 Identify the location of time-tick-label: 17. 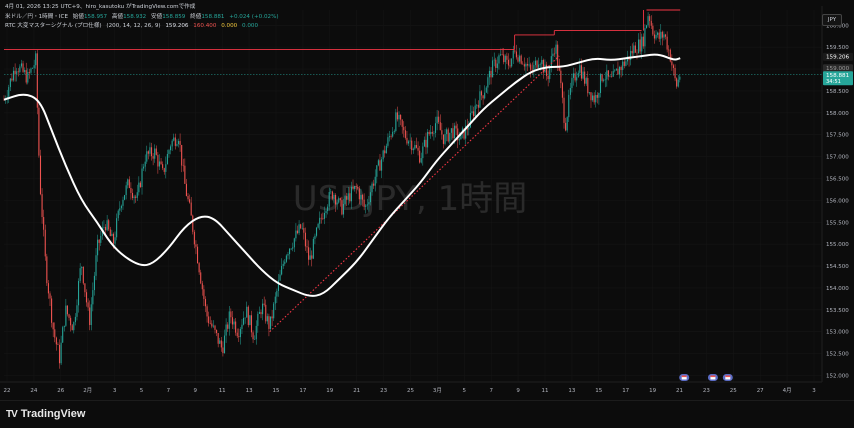
(625, 391).